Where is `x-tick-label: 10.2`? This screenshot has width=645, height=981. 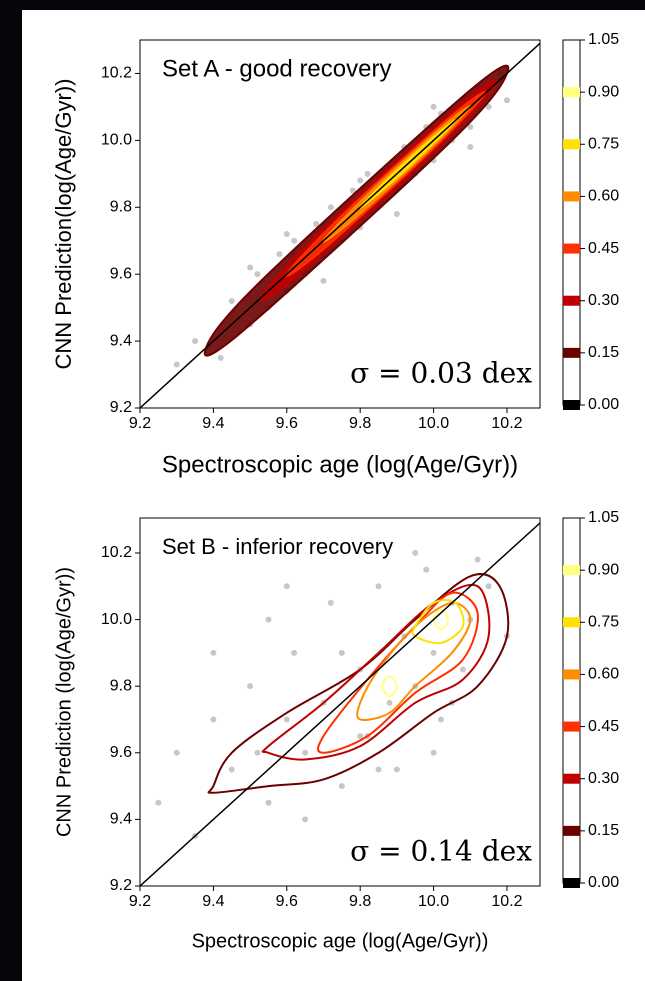 x-tick-label: 10.2 is located at coordinates (506, 901).